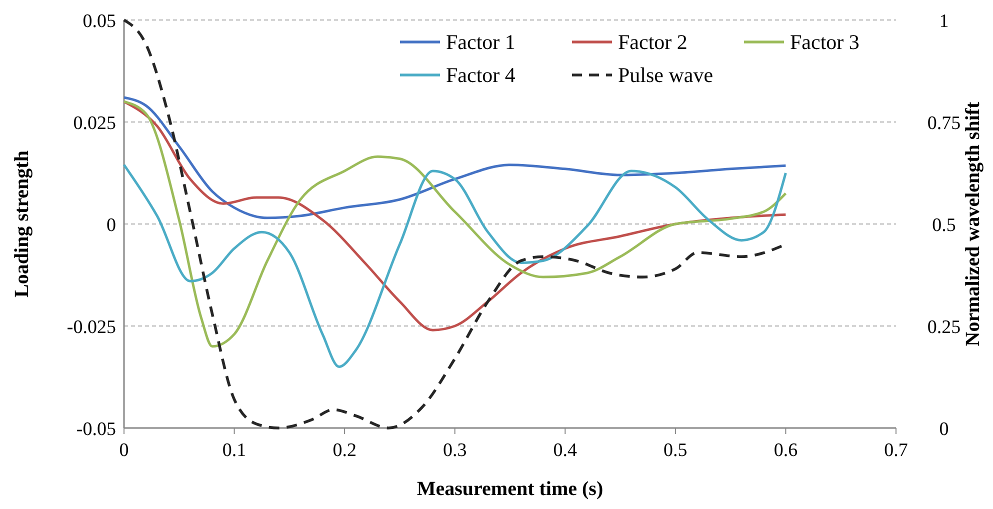  Describe the element at coordinates (481, 42) in the screenshot. I see `legend-label: Factor 1` at that location.